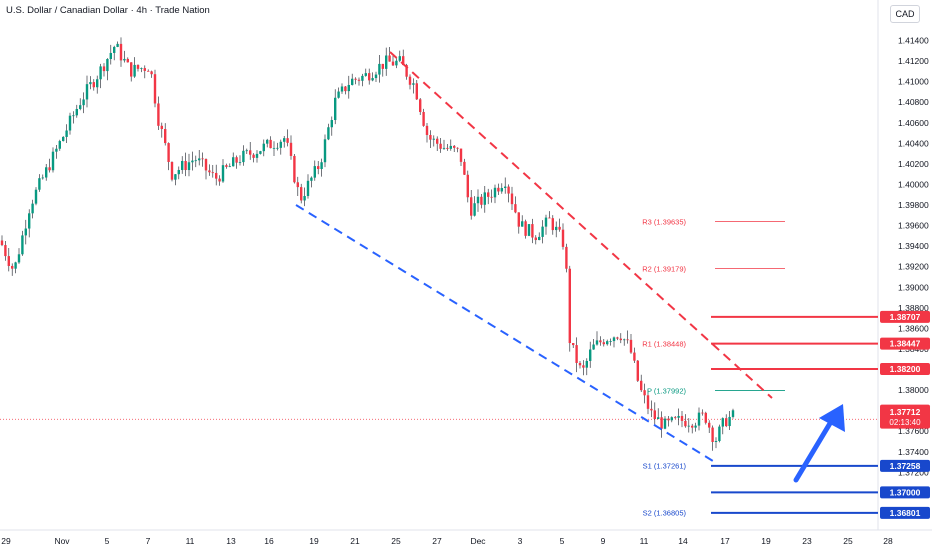  Describe the element at coordinates (664, 221) in the screenshot. I see `pivot-label: R3 (1.39635)` at that location.